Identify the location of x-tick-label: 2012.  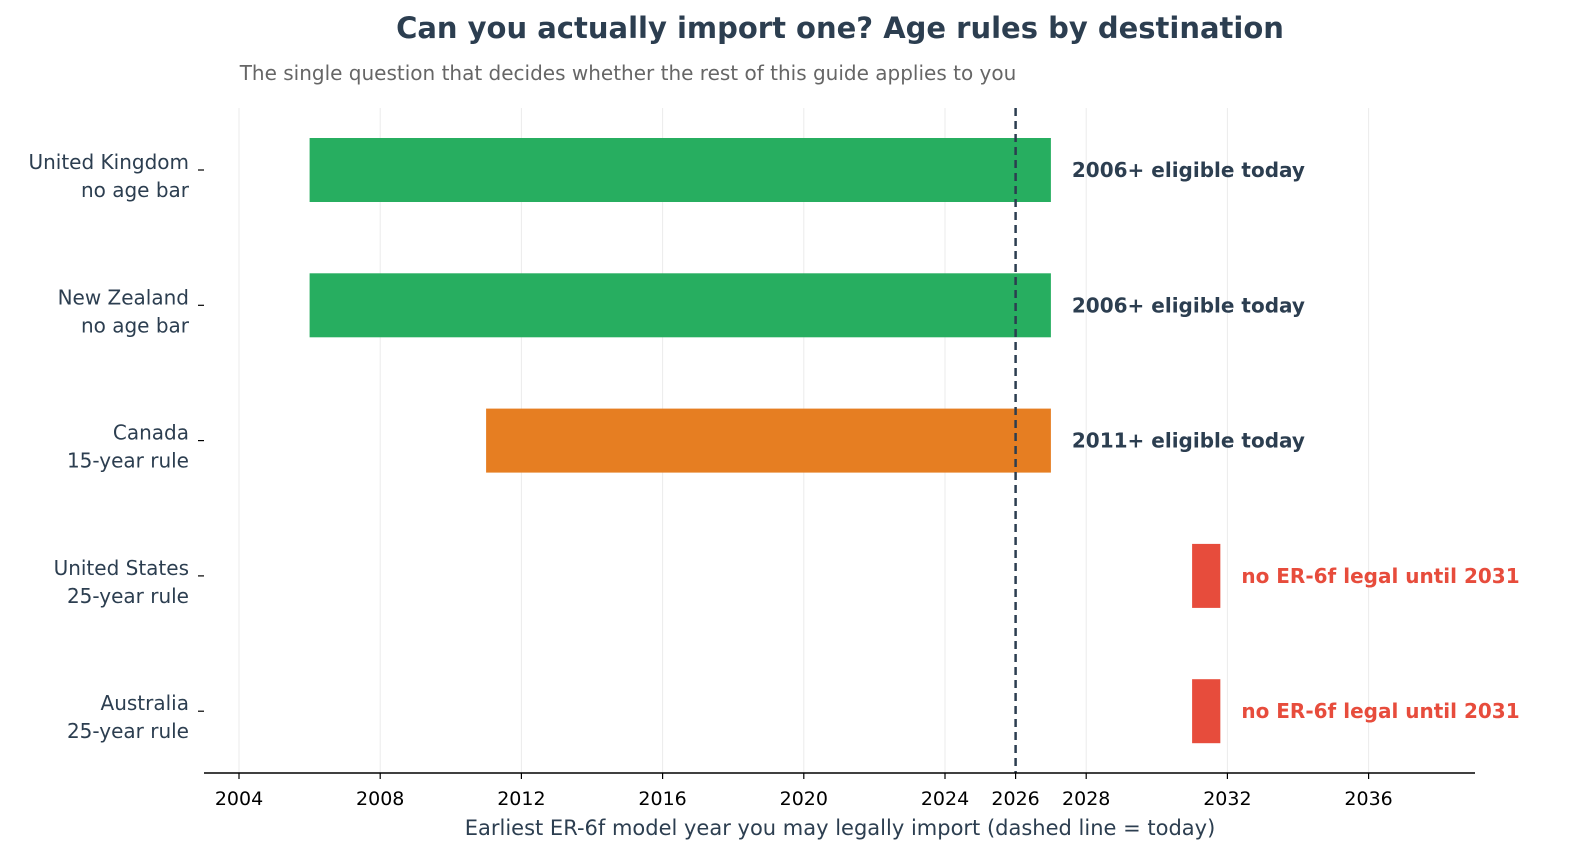
(521, 799).